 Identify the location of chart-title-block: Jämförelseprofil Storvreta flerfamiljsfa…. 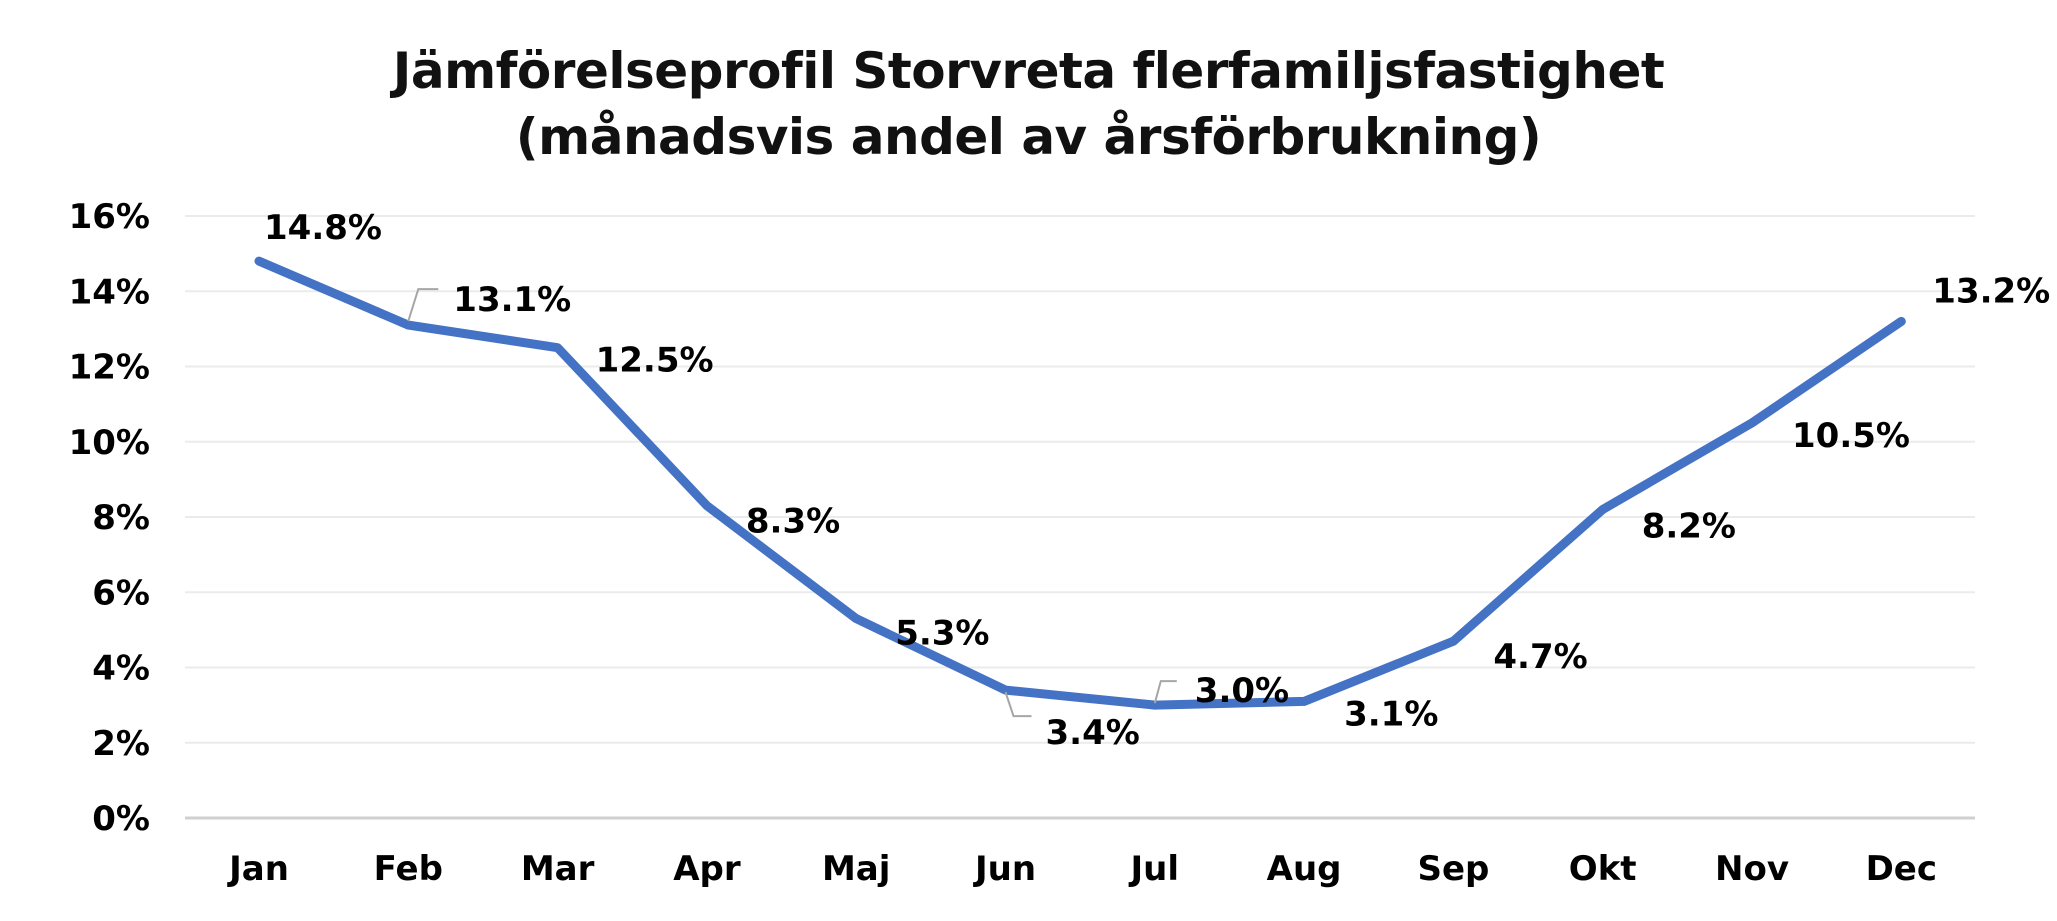
(1028, 104).